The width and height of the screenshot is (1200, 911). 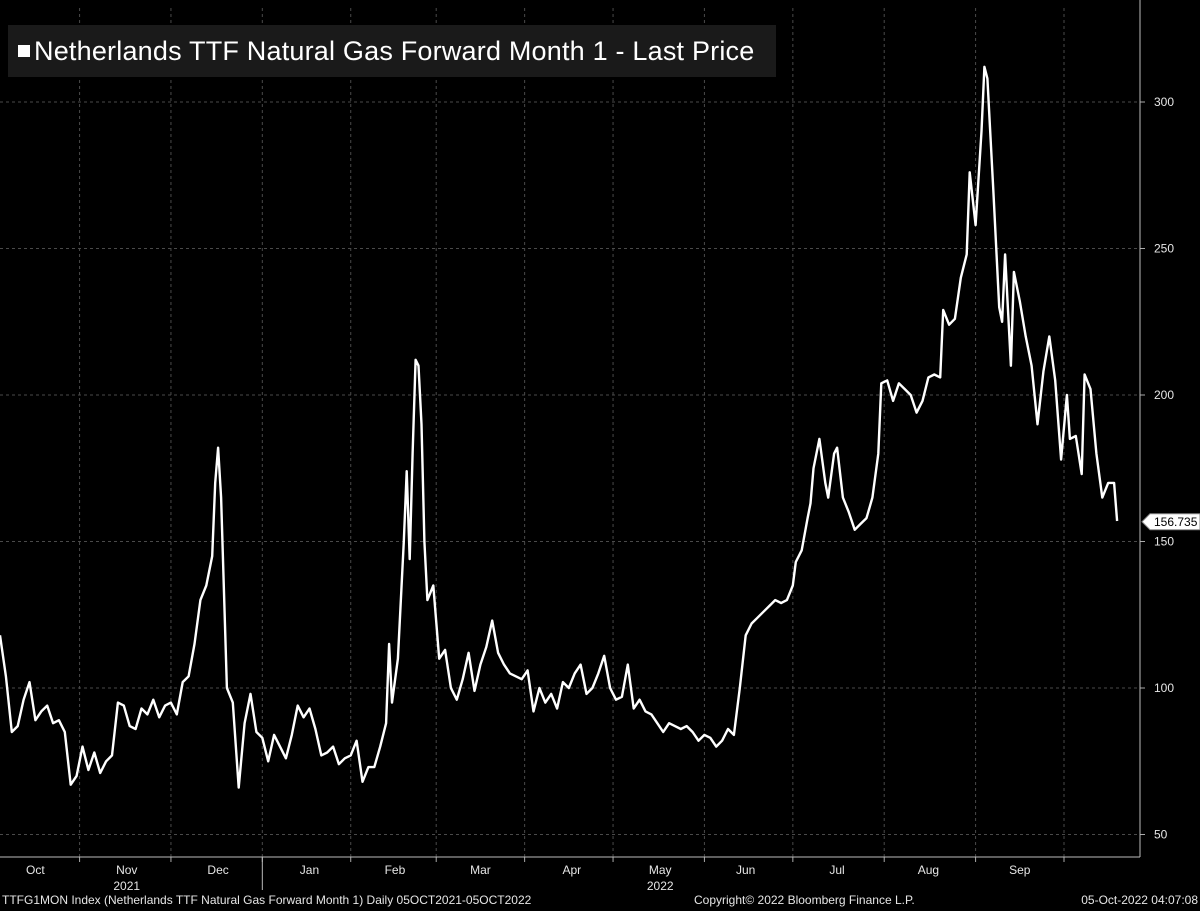 What do you see at coordinates (571, 870) in the screenshot?
I see `x-tick-label: Apr` at bounding box center [571, 870].